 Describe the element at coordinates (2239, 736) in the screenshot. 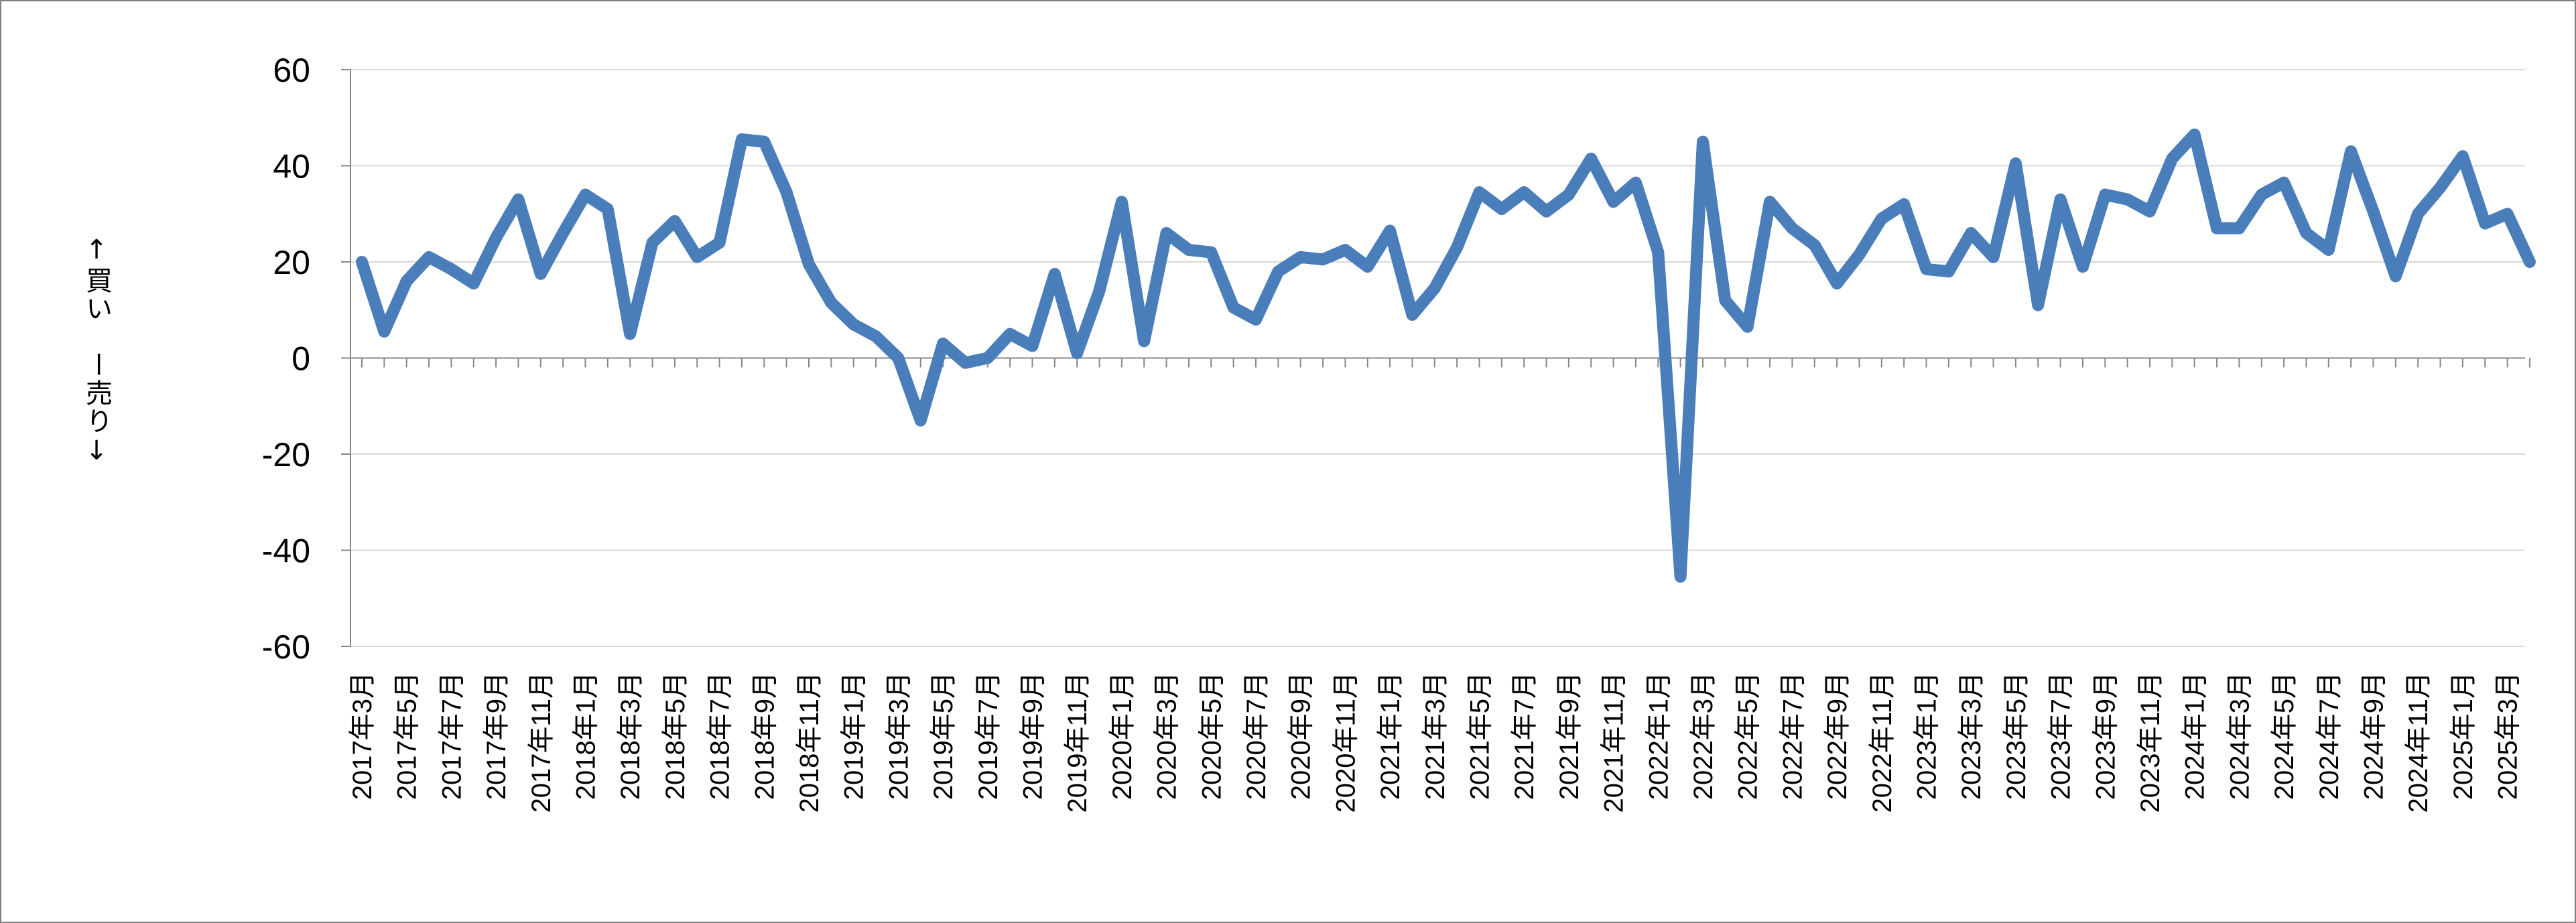

I see `x-tick-label: 2024年3月` at that location.